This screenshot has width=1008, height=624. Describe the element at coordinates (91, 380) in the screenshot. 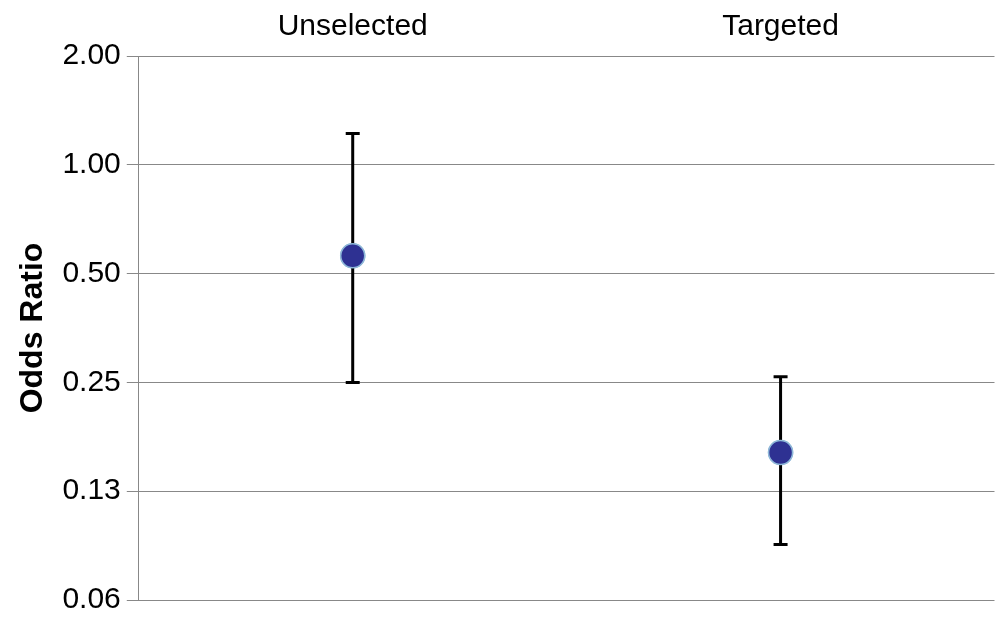

I see `y-tick-label: 0.25` at that location.